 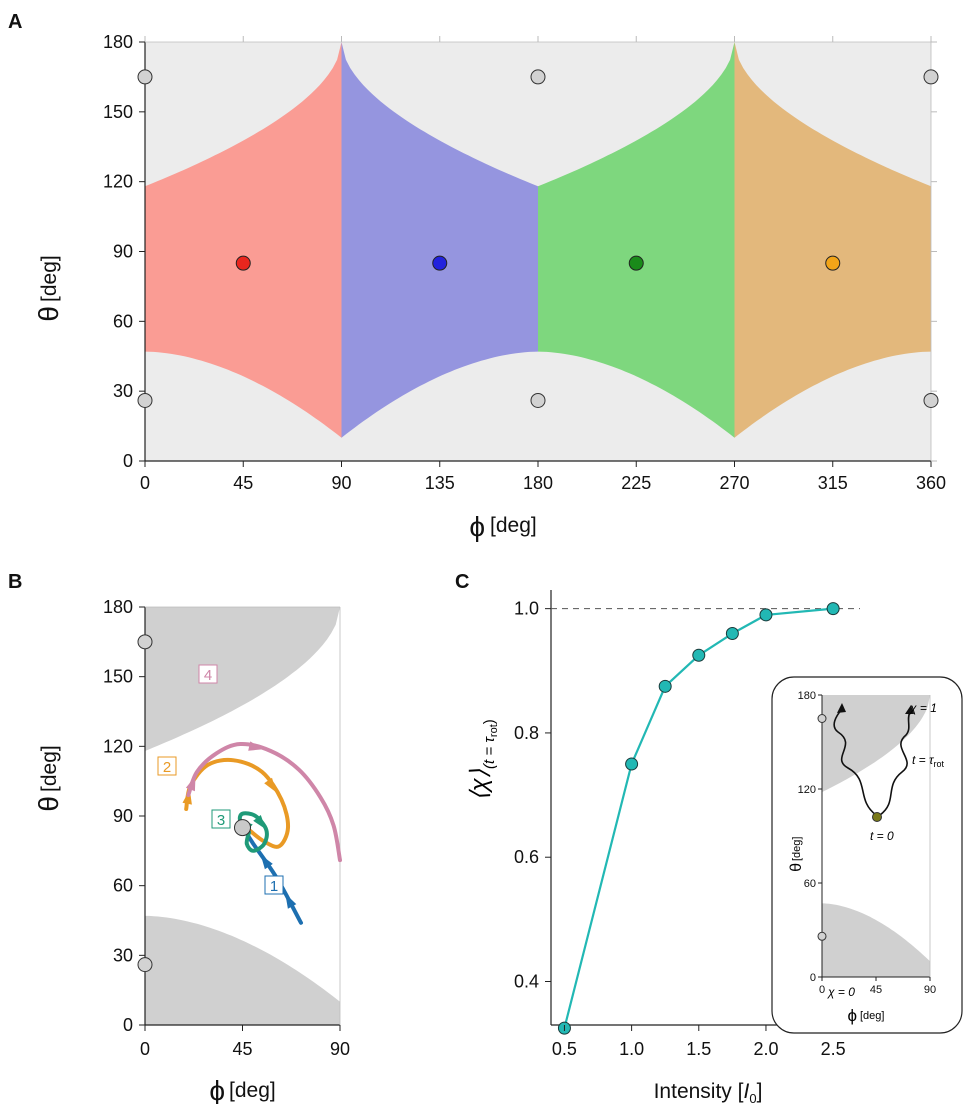 I want to click on inset-y-title: θ [deg], so click(x=796, y=854).